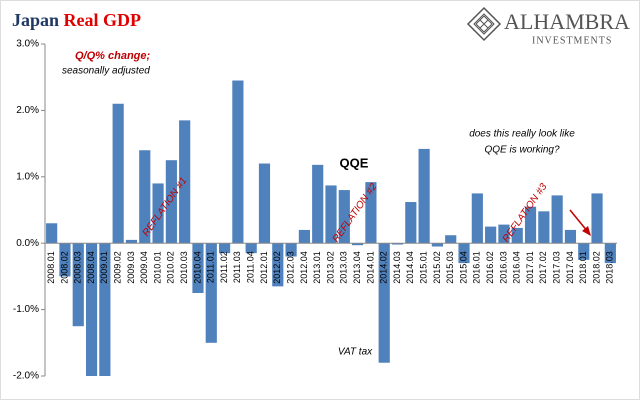  I want to click on annotation: QQE, so click(354, 162).